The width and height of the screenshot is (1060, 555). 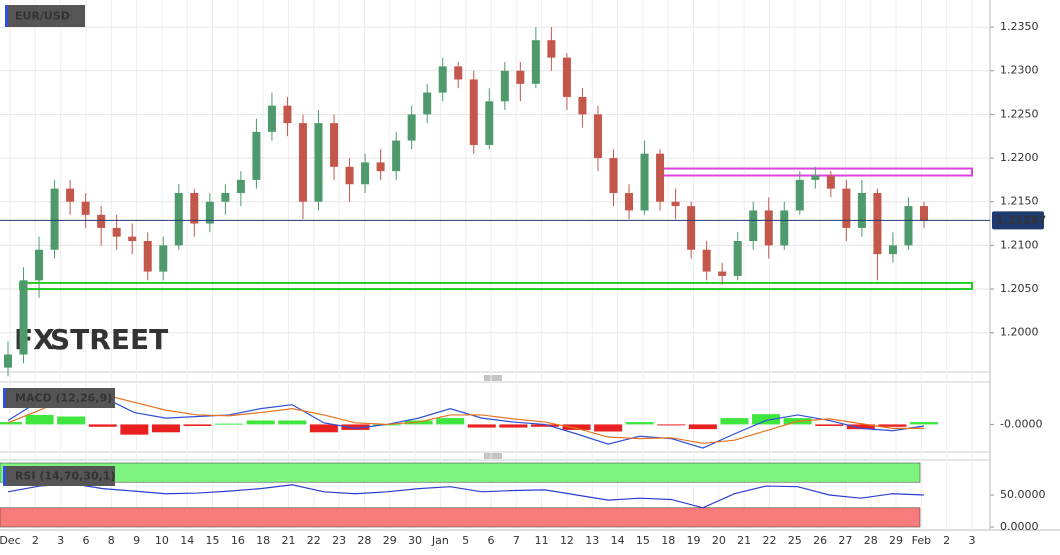 I want to click on y-tick-label: 0.0000, so click(x=1019, y=526).